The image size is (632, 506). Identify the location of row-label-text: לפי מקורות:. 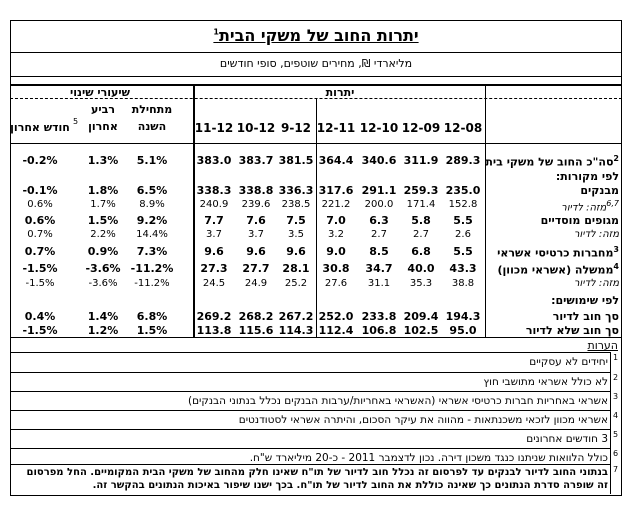
(587, 176).